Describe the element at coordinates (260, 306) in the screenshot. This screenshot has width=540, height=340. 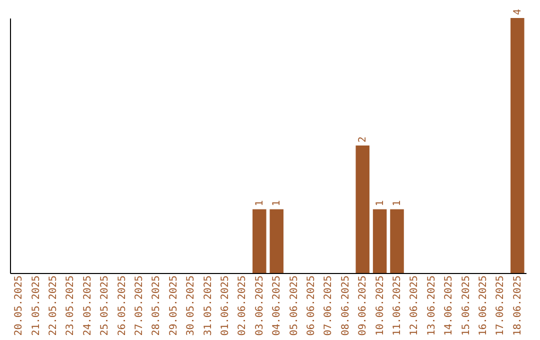
I see `x-tick-label: 03.06.2025` at that location.